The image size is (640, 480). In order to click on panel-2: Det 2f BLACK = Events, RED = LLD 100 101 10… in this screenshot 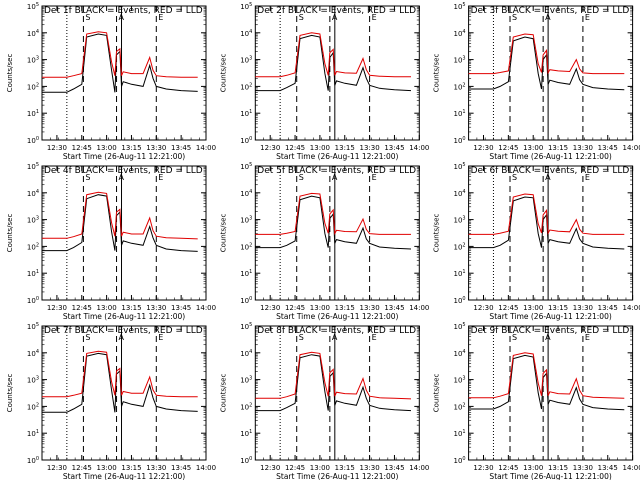, I will do `click(324, 81)`.